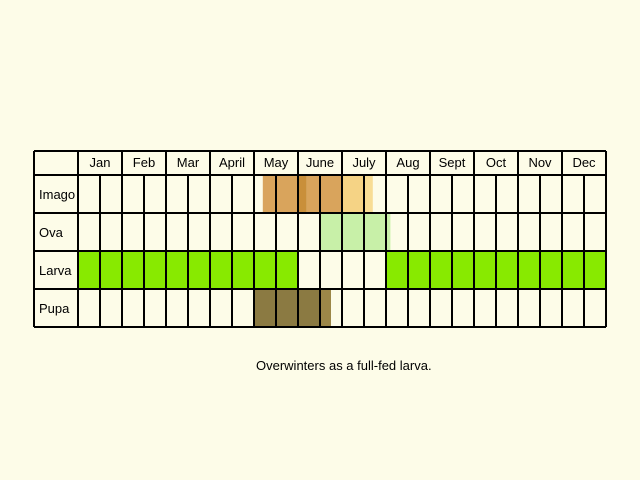  Describe the element at coordinates (540, 162) in the screenshot. I see `month-label: Nov` at that location.